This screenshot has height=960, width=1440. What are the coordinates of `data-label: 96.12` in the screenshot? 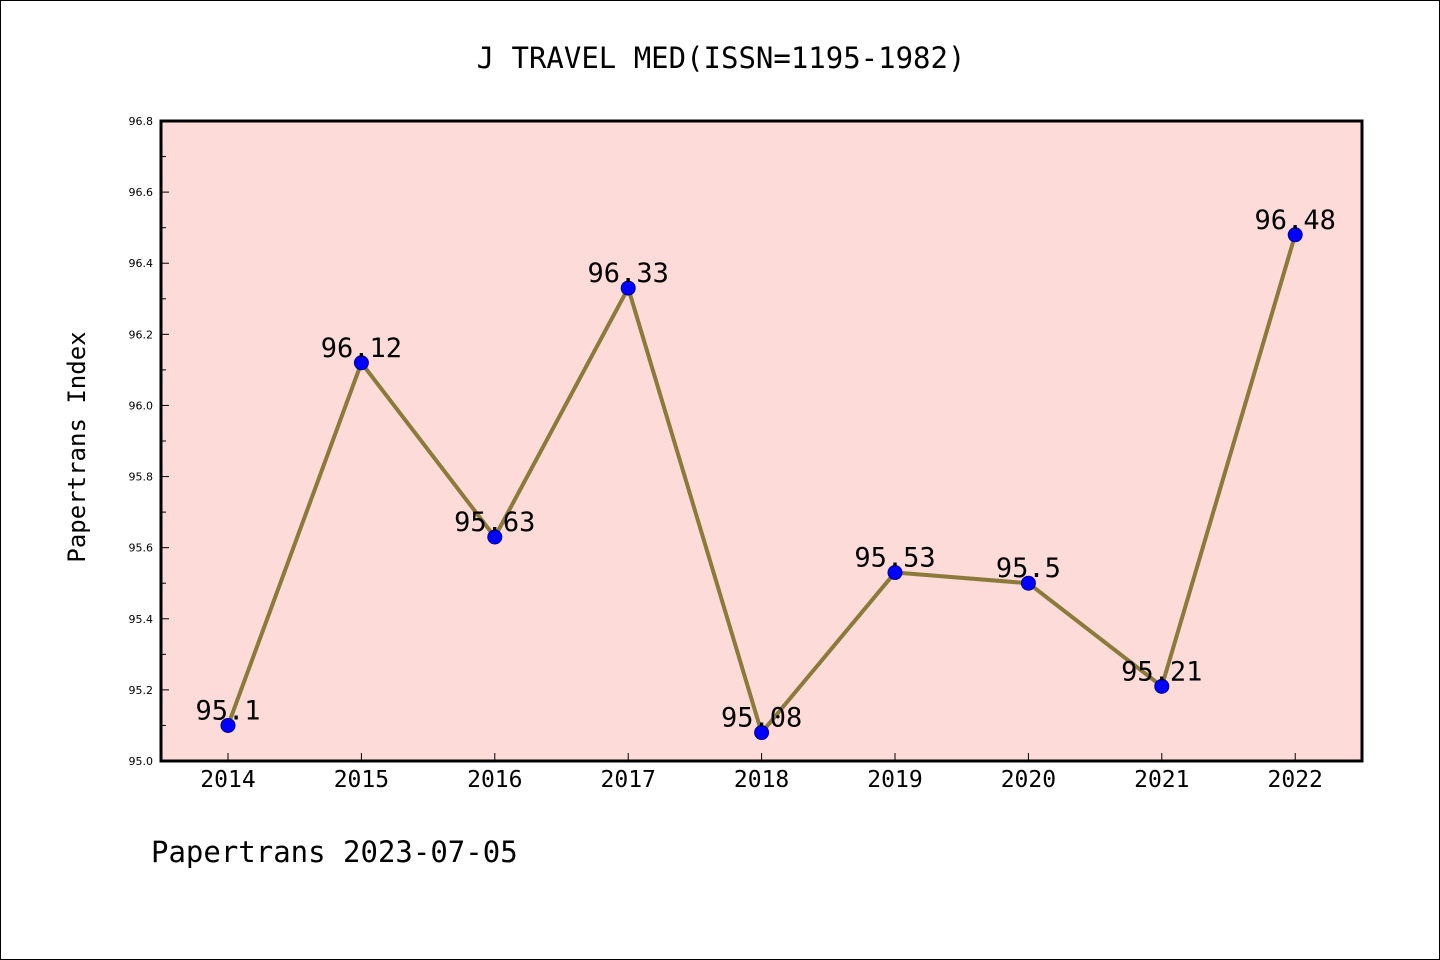 It's located at (361, 348).